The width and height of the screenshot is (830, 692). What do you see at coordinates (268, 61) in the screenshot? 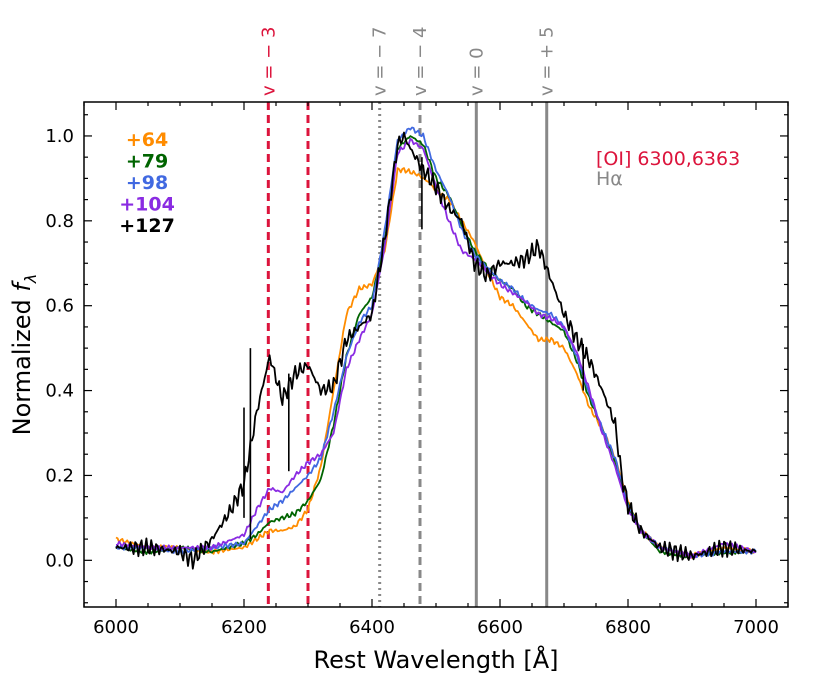
I see `vline-label-0: v = − 3` at bounding box center [268, 61].